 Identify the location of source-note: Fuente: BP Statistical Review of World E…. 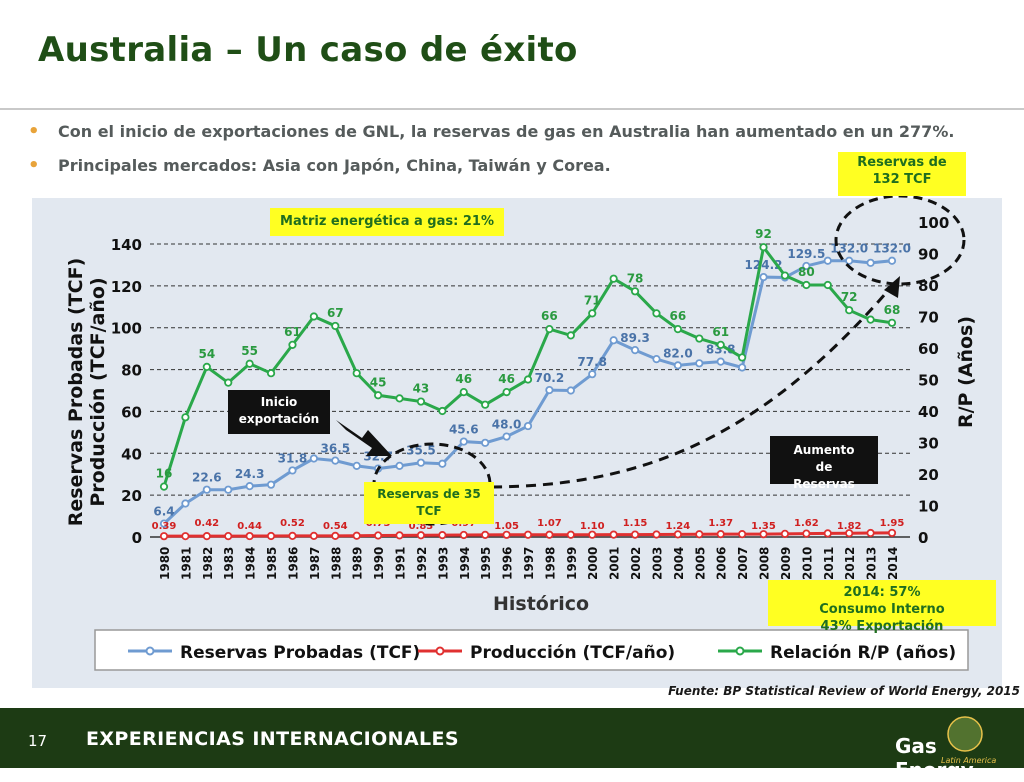
(844, 691).